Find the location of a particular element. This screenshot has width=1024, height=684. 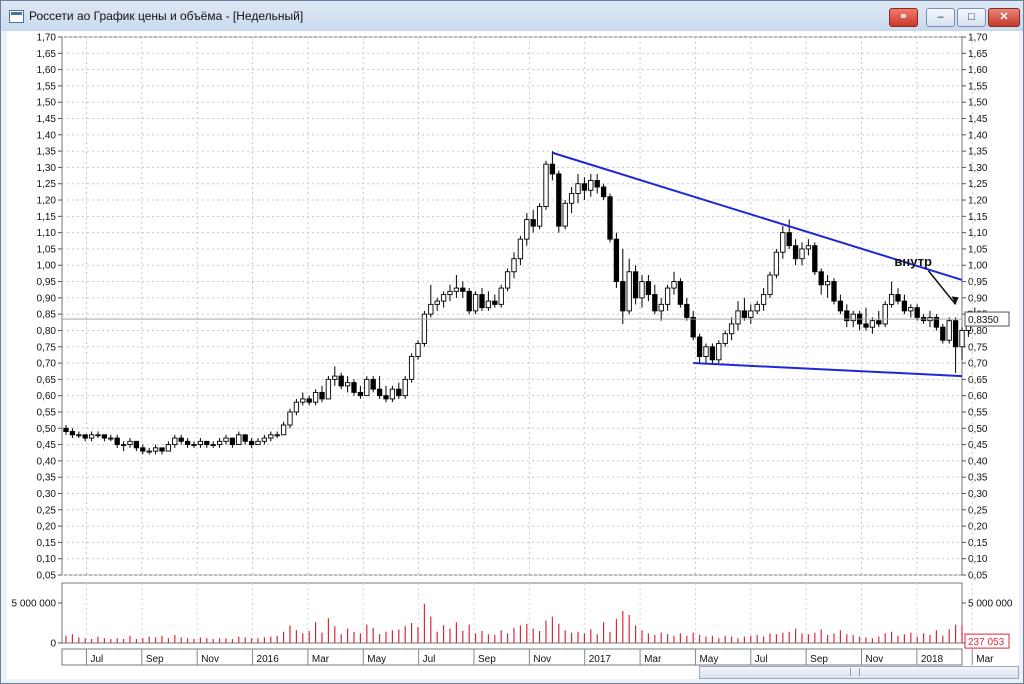

close-button: ✕ is located at coordinates (1004, 17).